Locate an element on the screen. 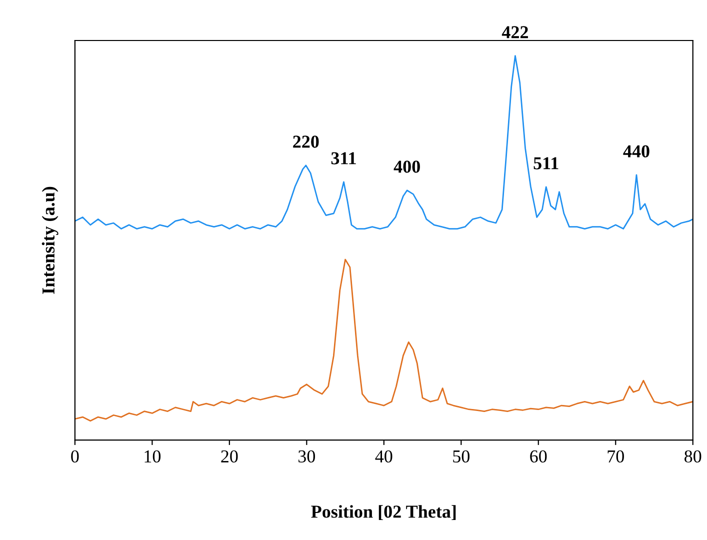 This screenshot has height=540, width=707. x-tick-label: 20 is located at coordinates (229, 456).